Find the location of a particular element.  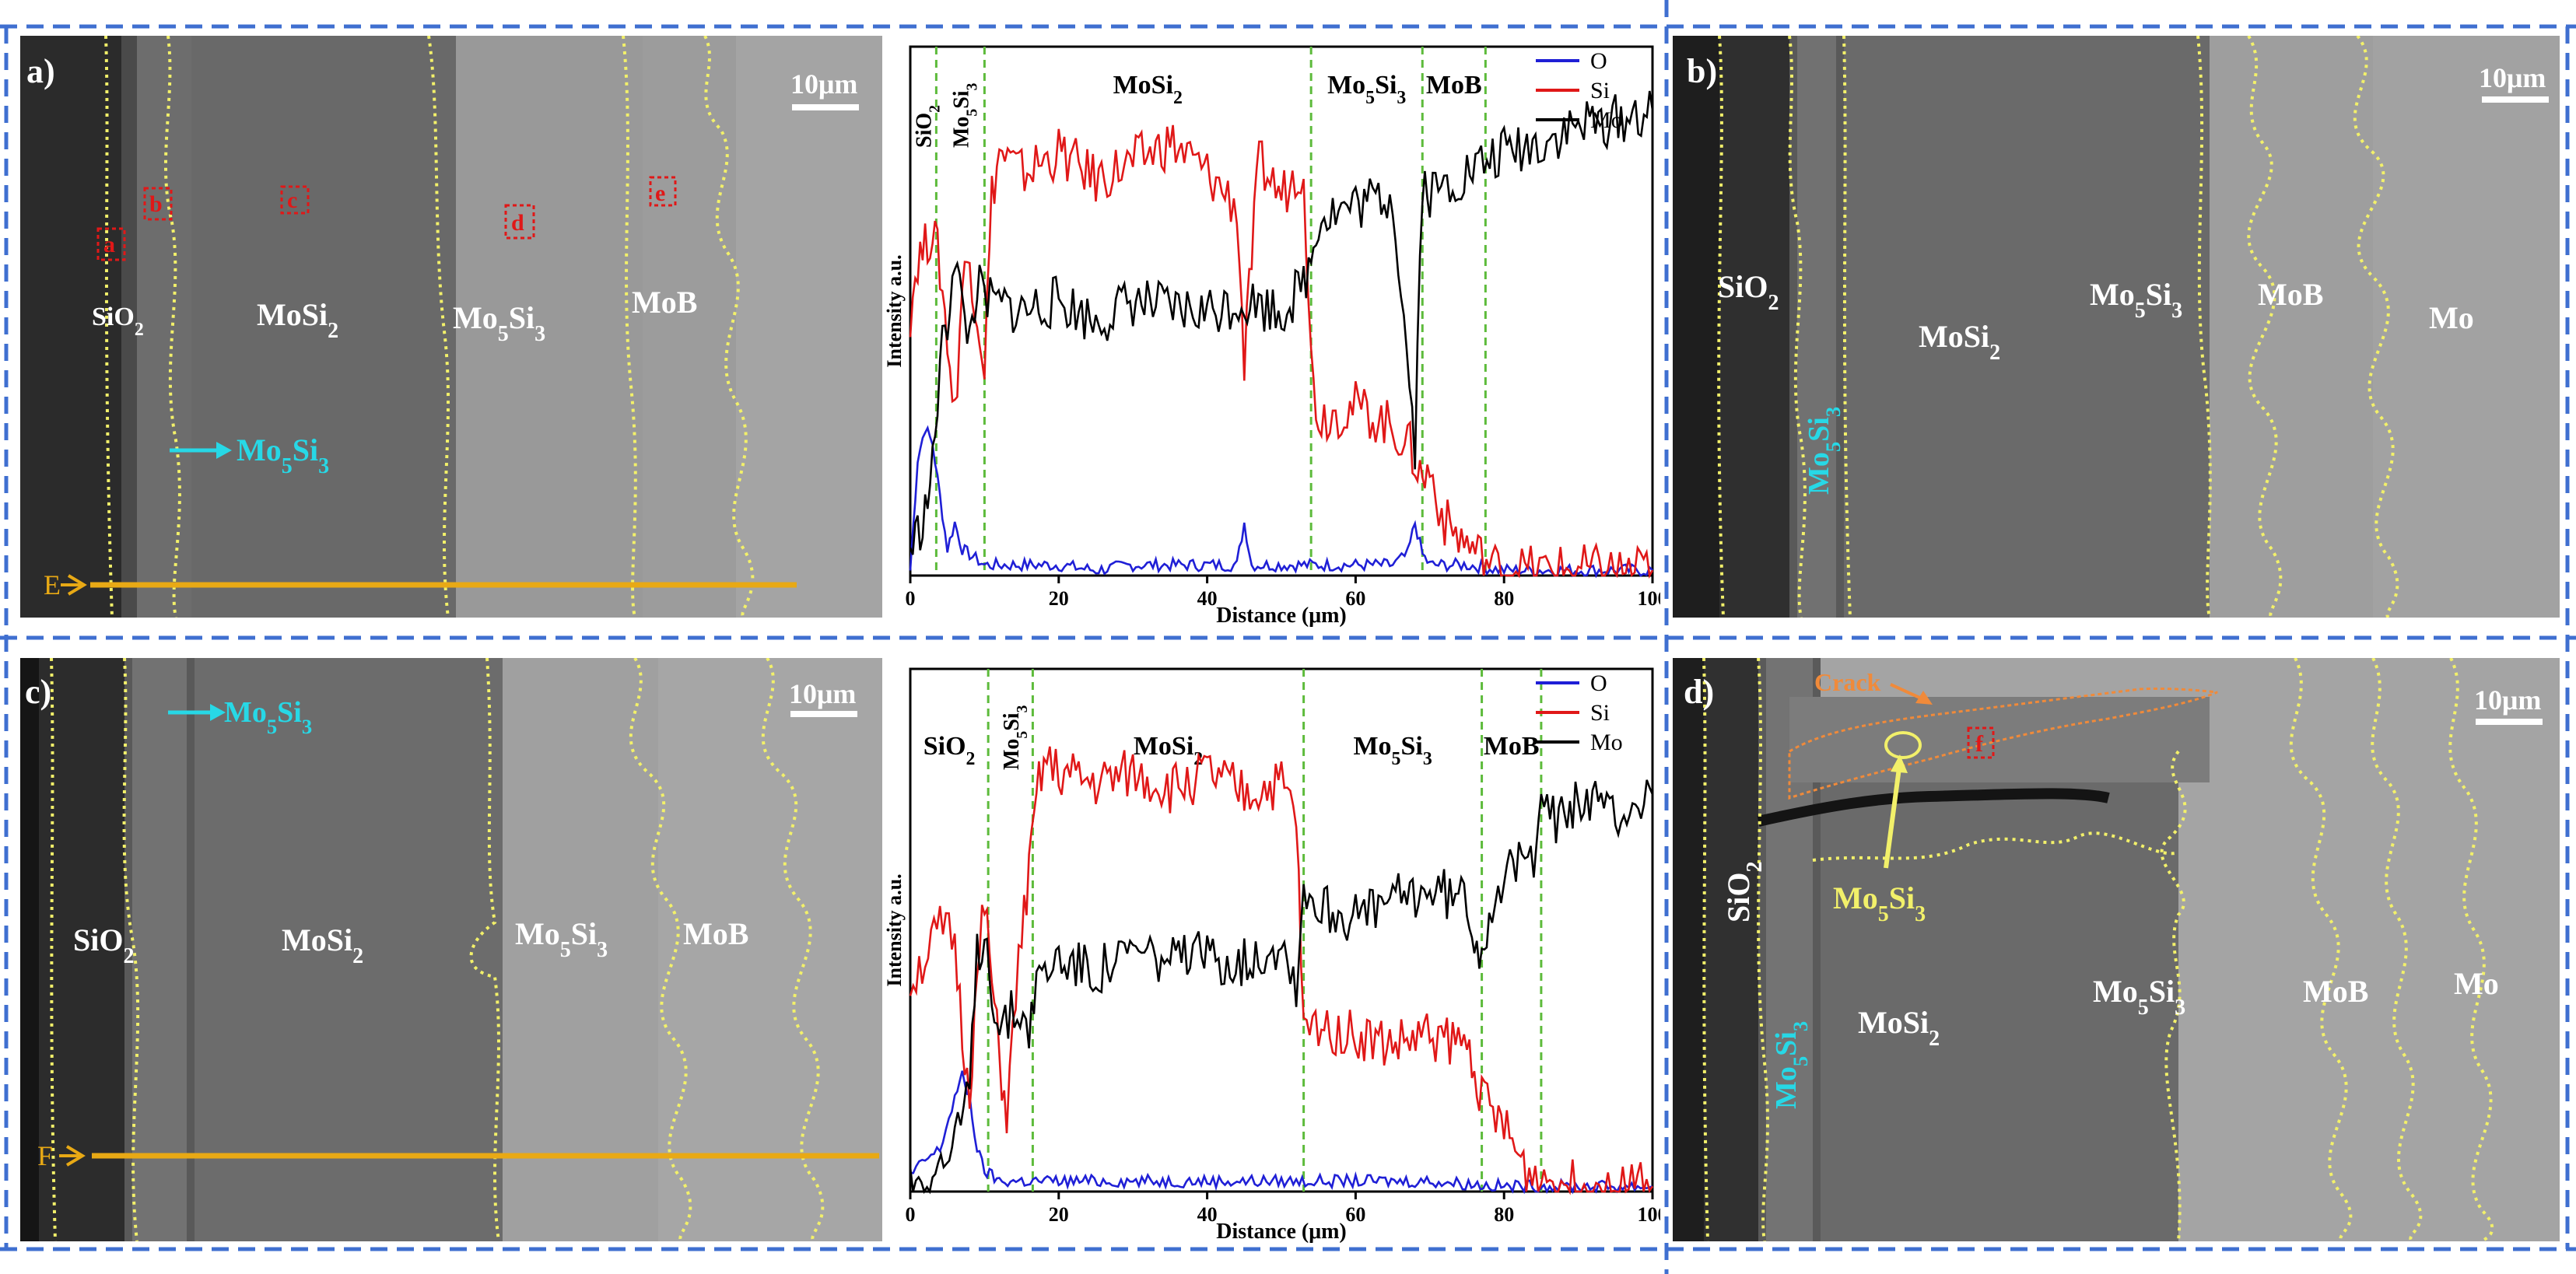

label-mosi2-c: MoSi2 is located at coordinates (322, 945).